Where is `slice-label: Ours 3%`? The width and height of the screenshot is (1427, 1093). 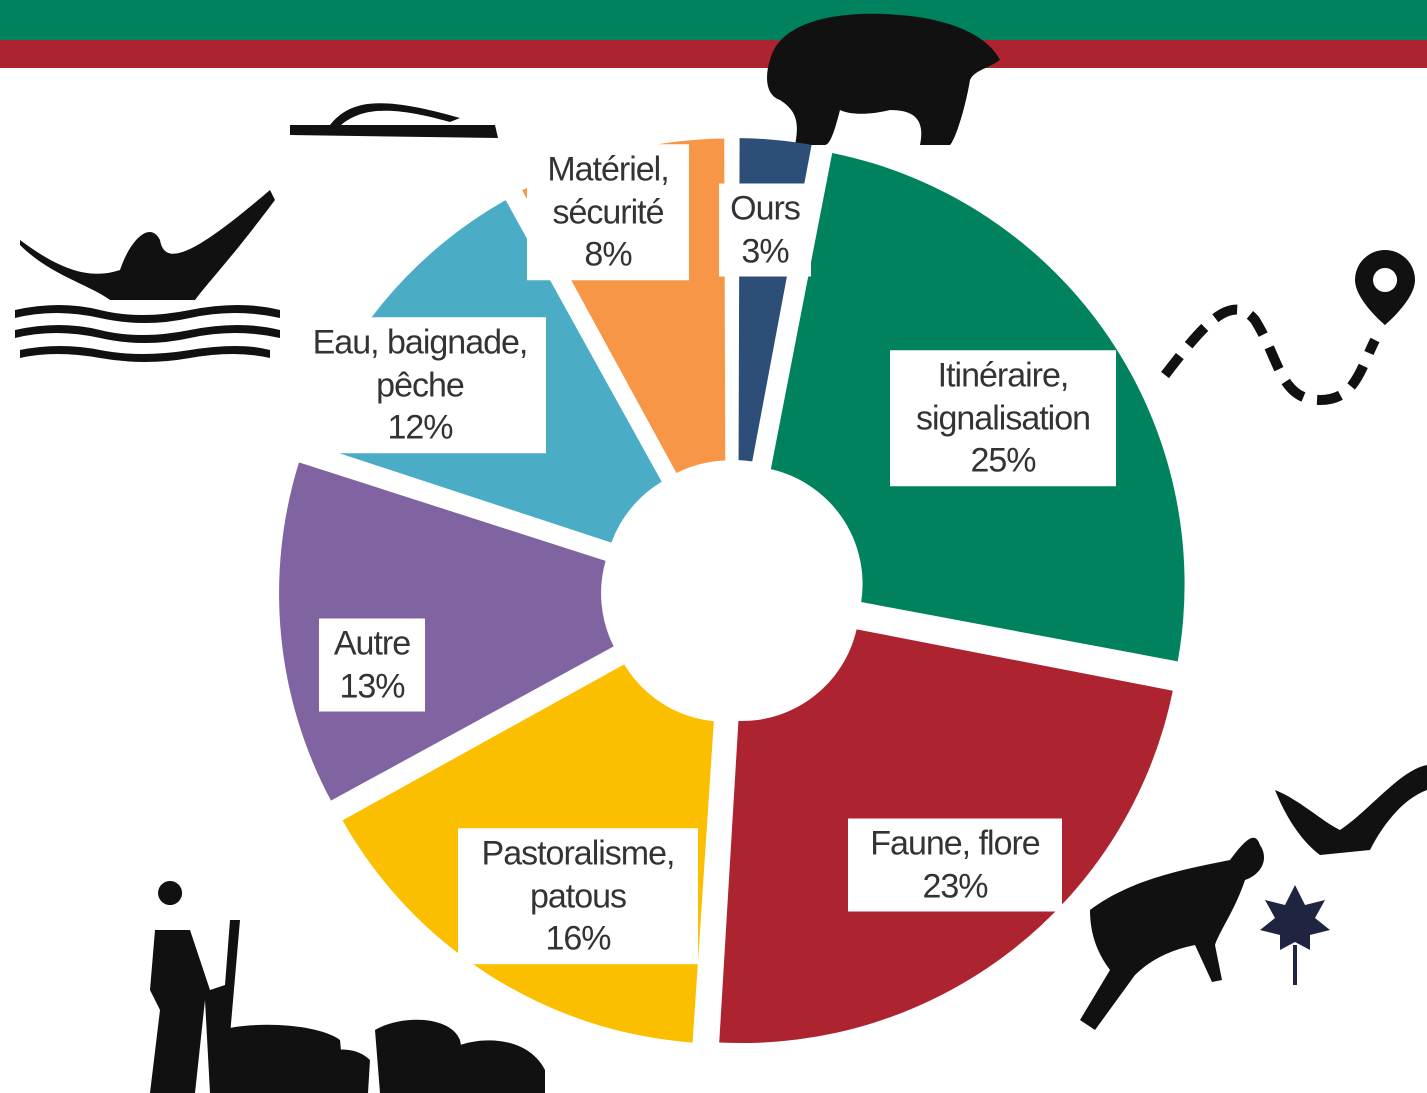 slice-label: Ours 3% is located at coordinates (765, 230).